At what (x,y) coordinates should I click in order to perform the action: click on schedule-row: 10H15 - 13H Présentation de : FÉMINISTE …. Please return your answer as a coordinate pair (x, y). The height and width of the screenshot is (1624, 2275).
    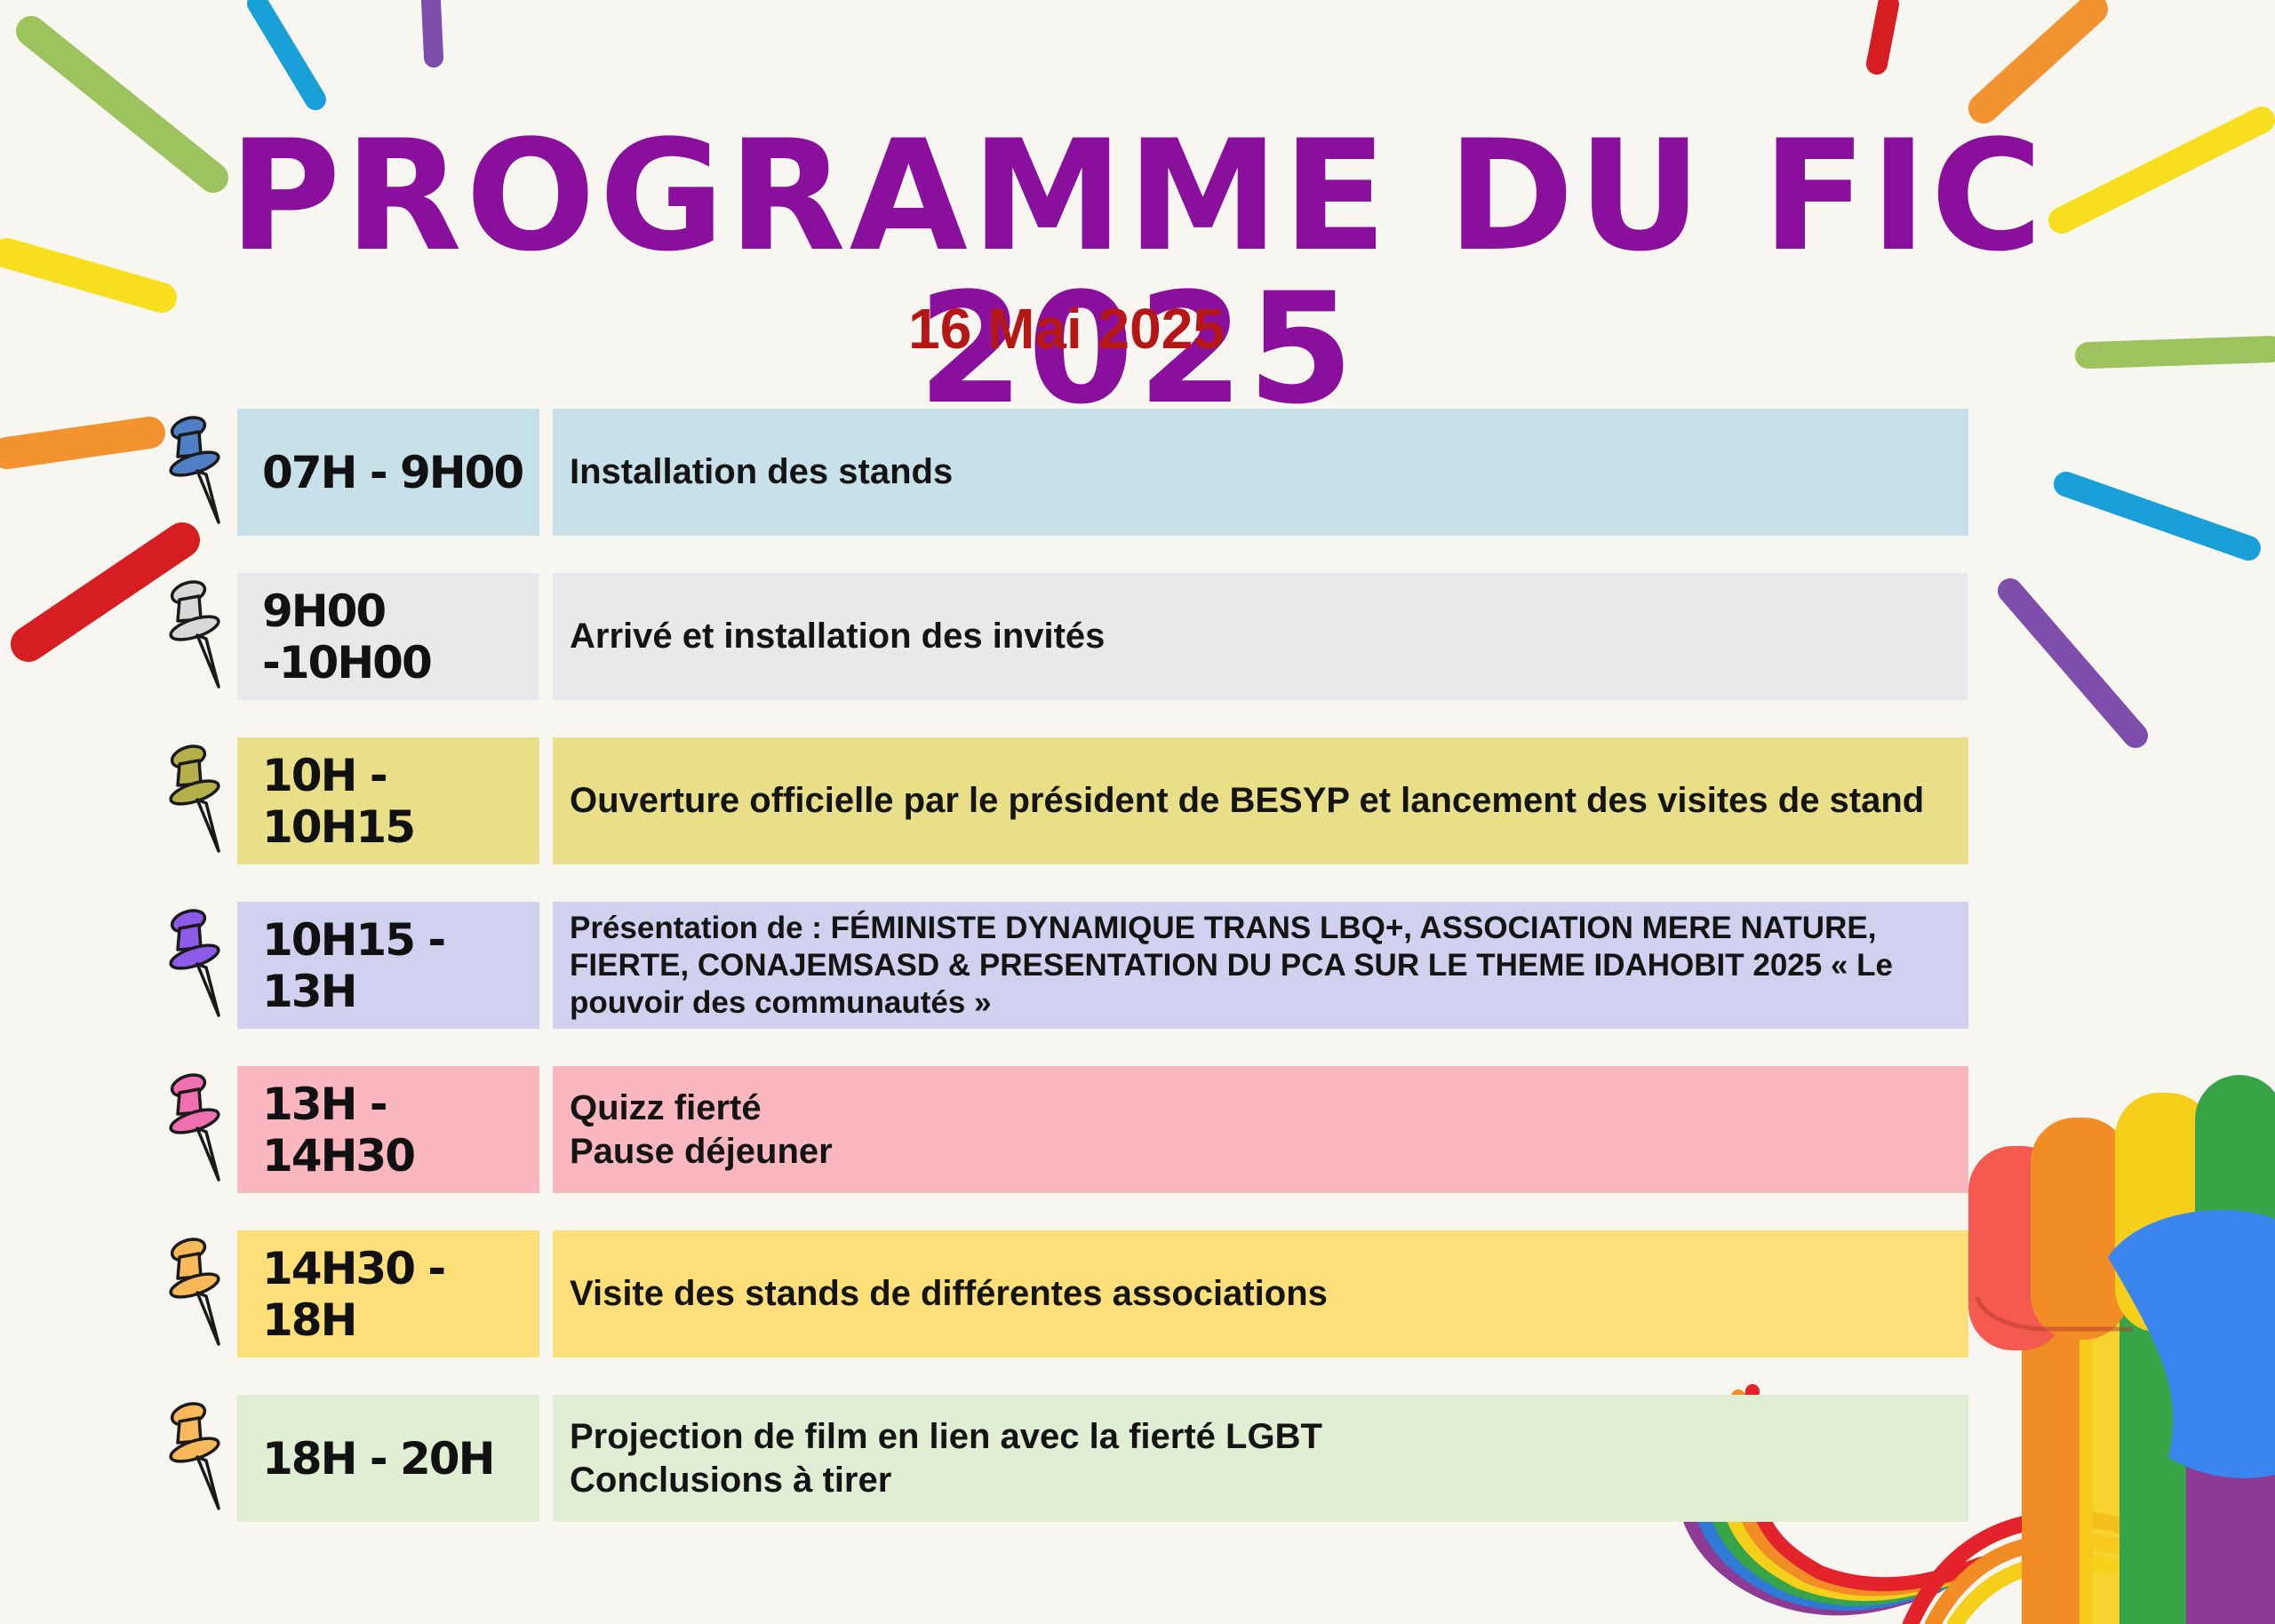
    Looking at the image, I should click on (1059, 965).